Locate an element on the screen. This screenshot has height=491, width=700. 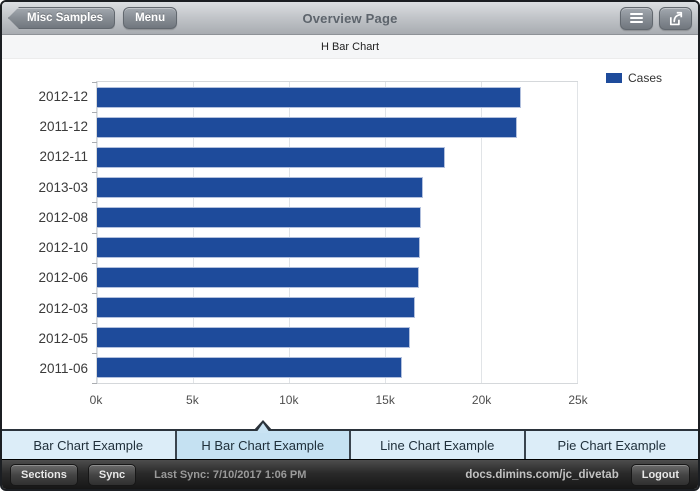
chart-title: H Bar Chart is located at coordinates (350, 46).